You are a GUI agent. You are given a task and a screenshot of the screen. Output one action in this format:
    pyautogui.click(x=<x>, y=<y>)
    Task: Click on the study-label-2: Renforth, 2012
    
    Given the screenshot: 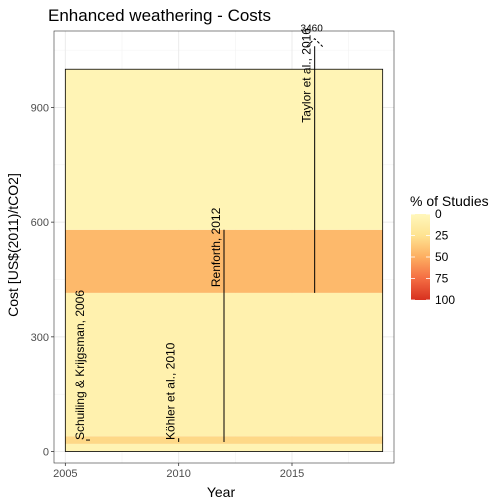 What is the action you would take?
    pyautogui.click(x=216, y=247)
    